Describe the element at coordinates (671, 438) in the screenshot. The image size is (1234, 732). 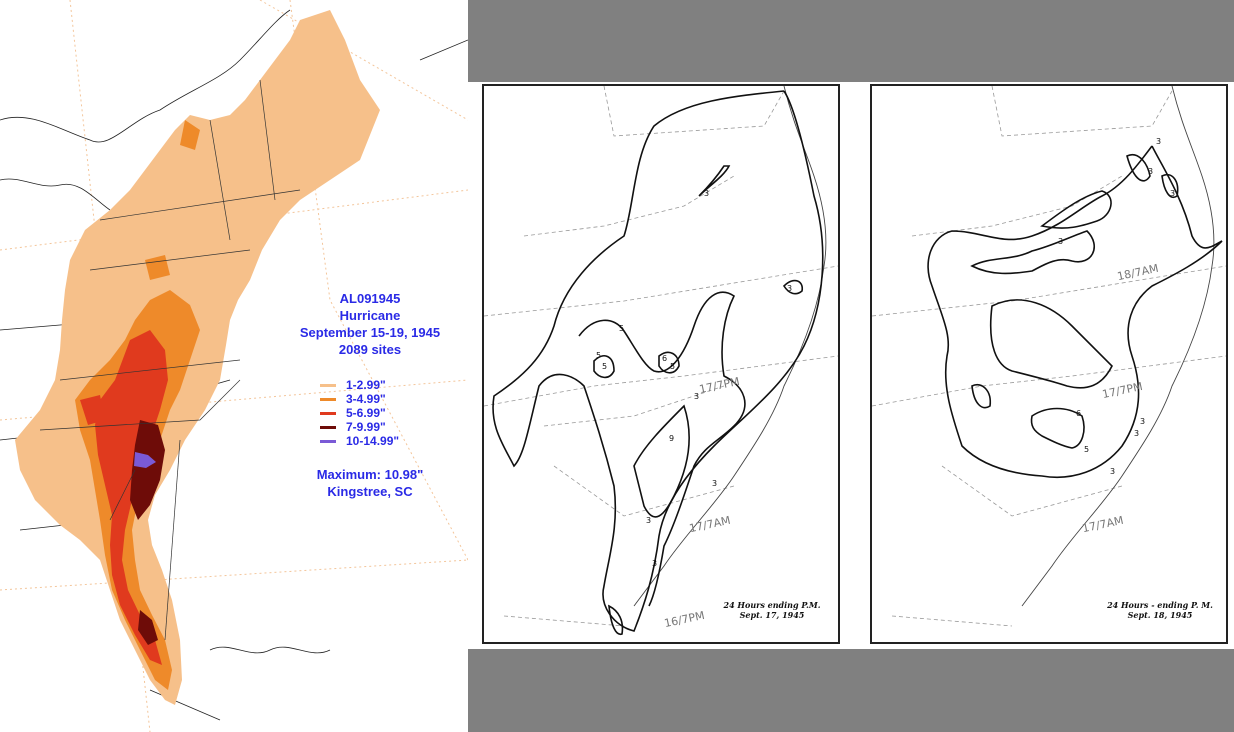
I see `contour-label: 9` at that location.